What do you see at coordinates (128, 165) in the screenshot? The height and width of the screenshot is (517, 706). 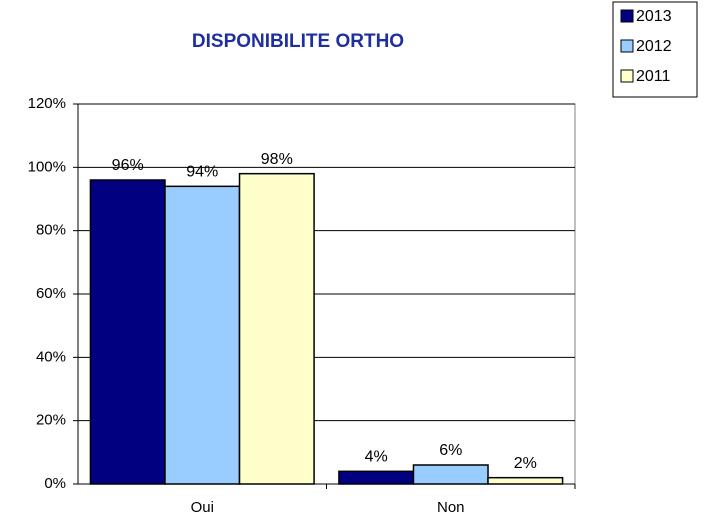 I see `value-label: 96%` at bounding box center [128, 165].